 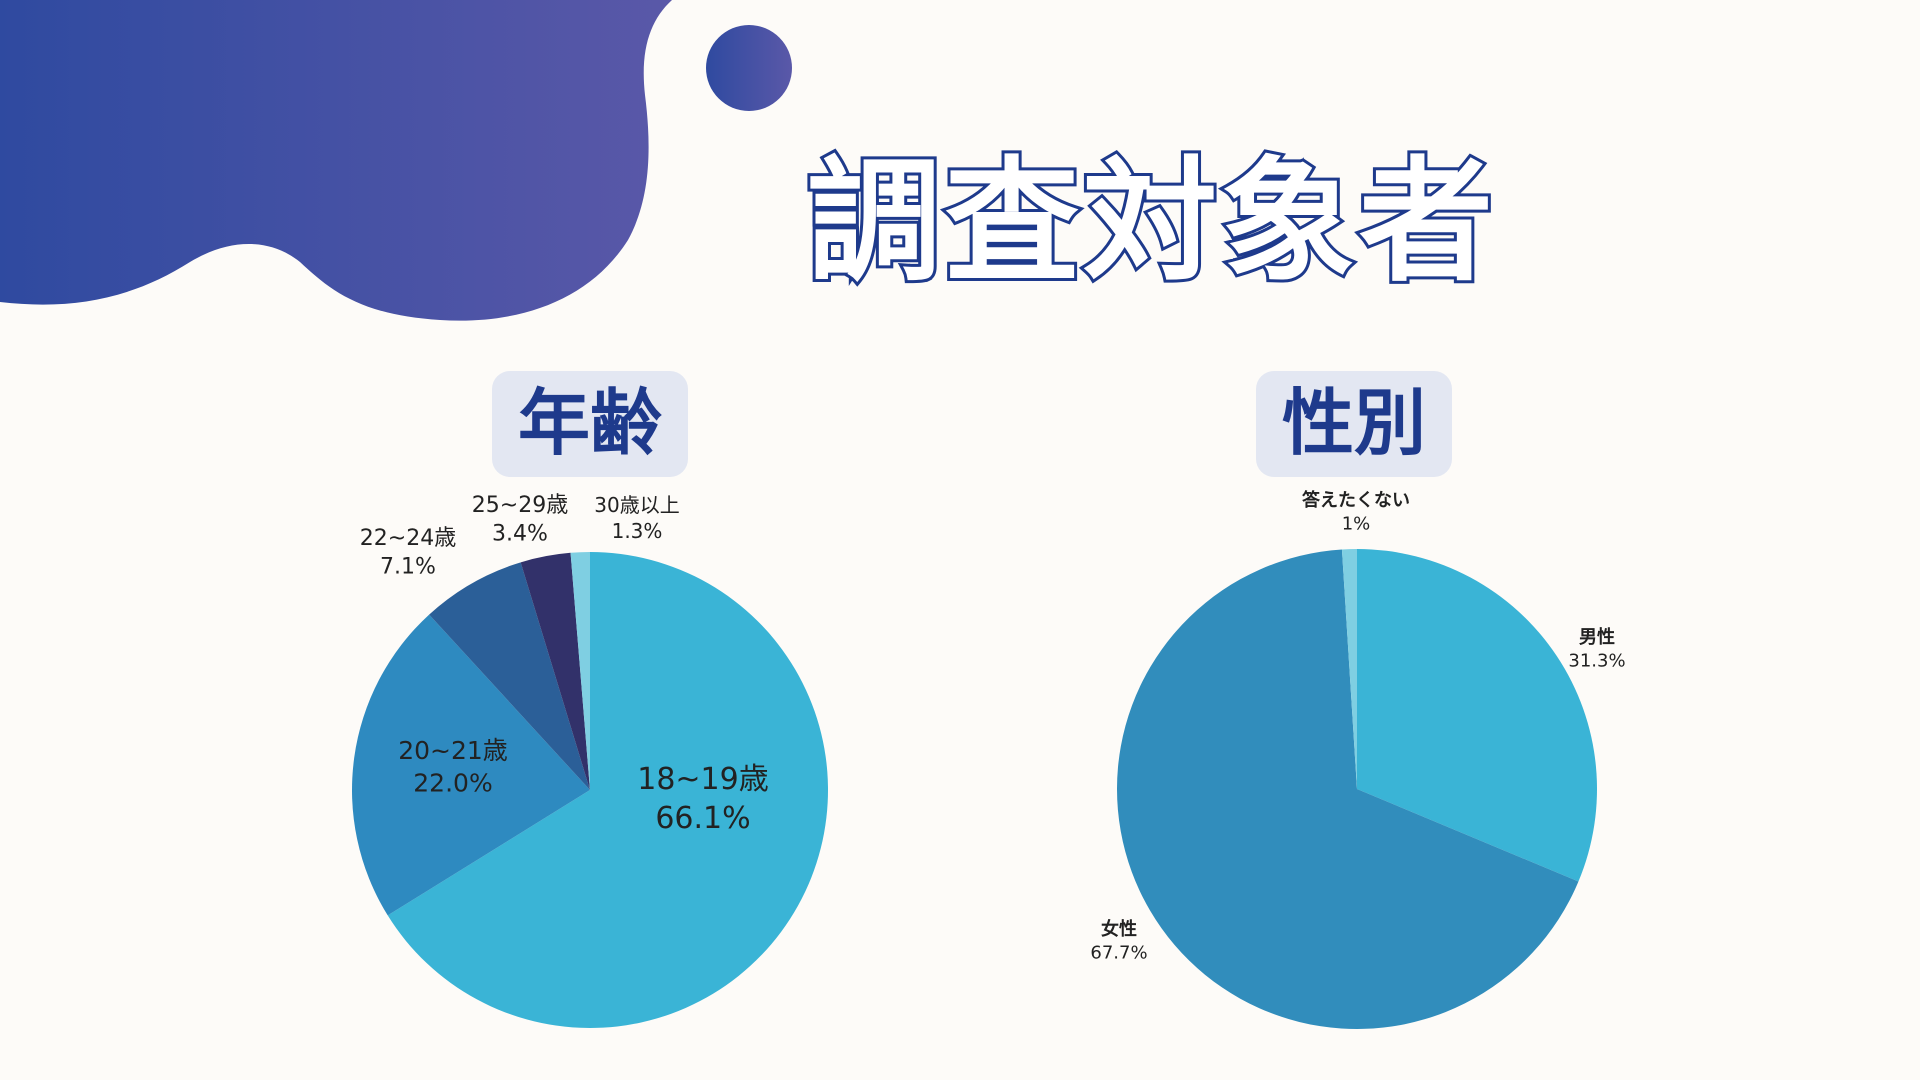 I want to click on age-slice-label-2: 20~21歳 22.0%, so click(x=453, y=767).